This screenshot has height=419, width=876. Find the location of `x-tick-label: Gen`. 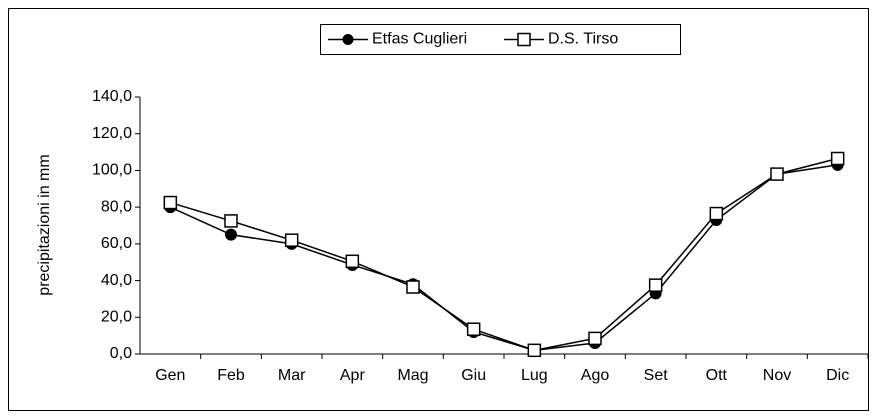

x-tick-label: Gen is located at coordinates (170, 375).